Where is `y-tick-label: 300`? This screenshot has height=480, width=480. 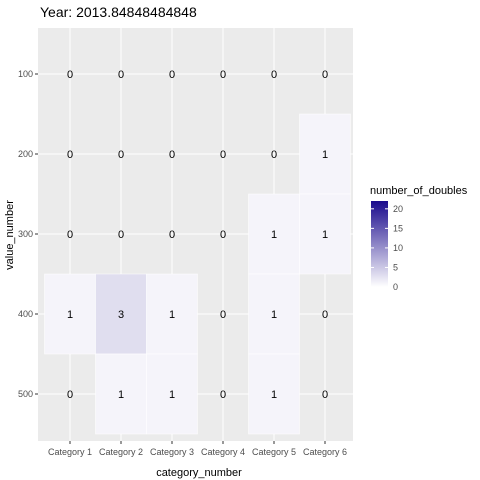
y-tick-label: 300 is located at coordinates (25, 234).